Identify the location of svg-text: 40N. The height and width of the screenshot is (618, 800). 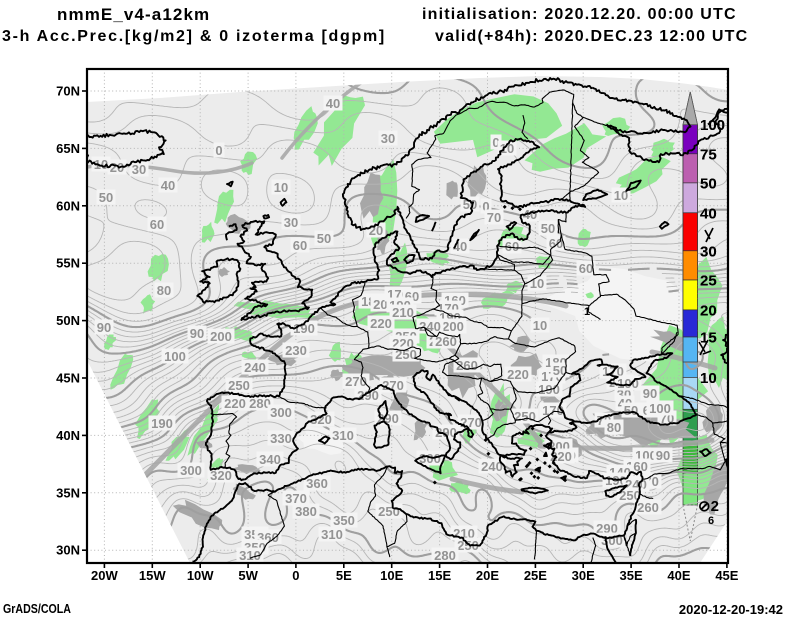
(68, 435).